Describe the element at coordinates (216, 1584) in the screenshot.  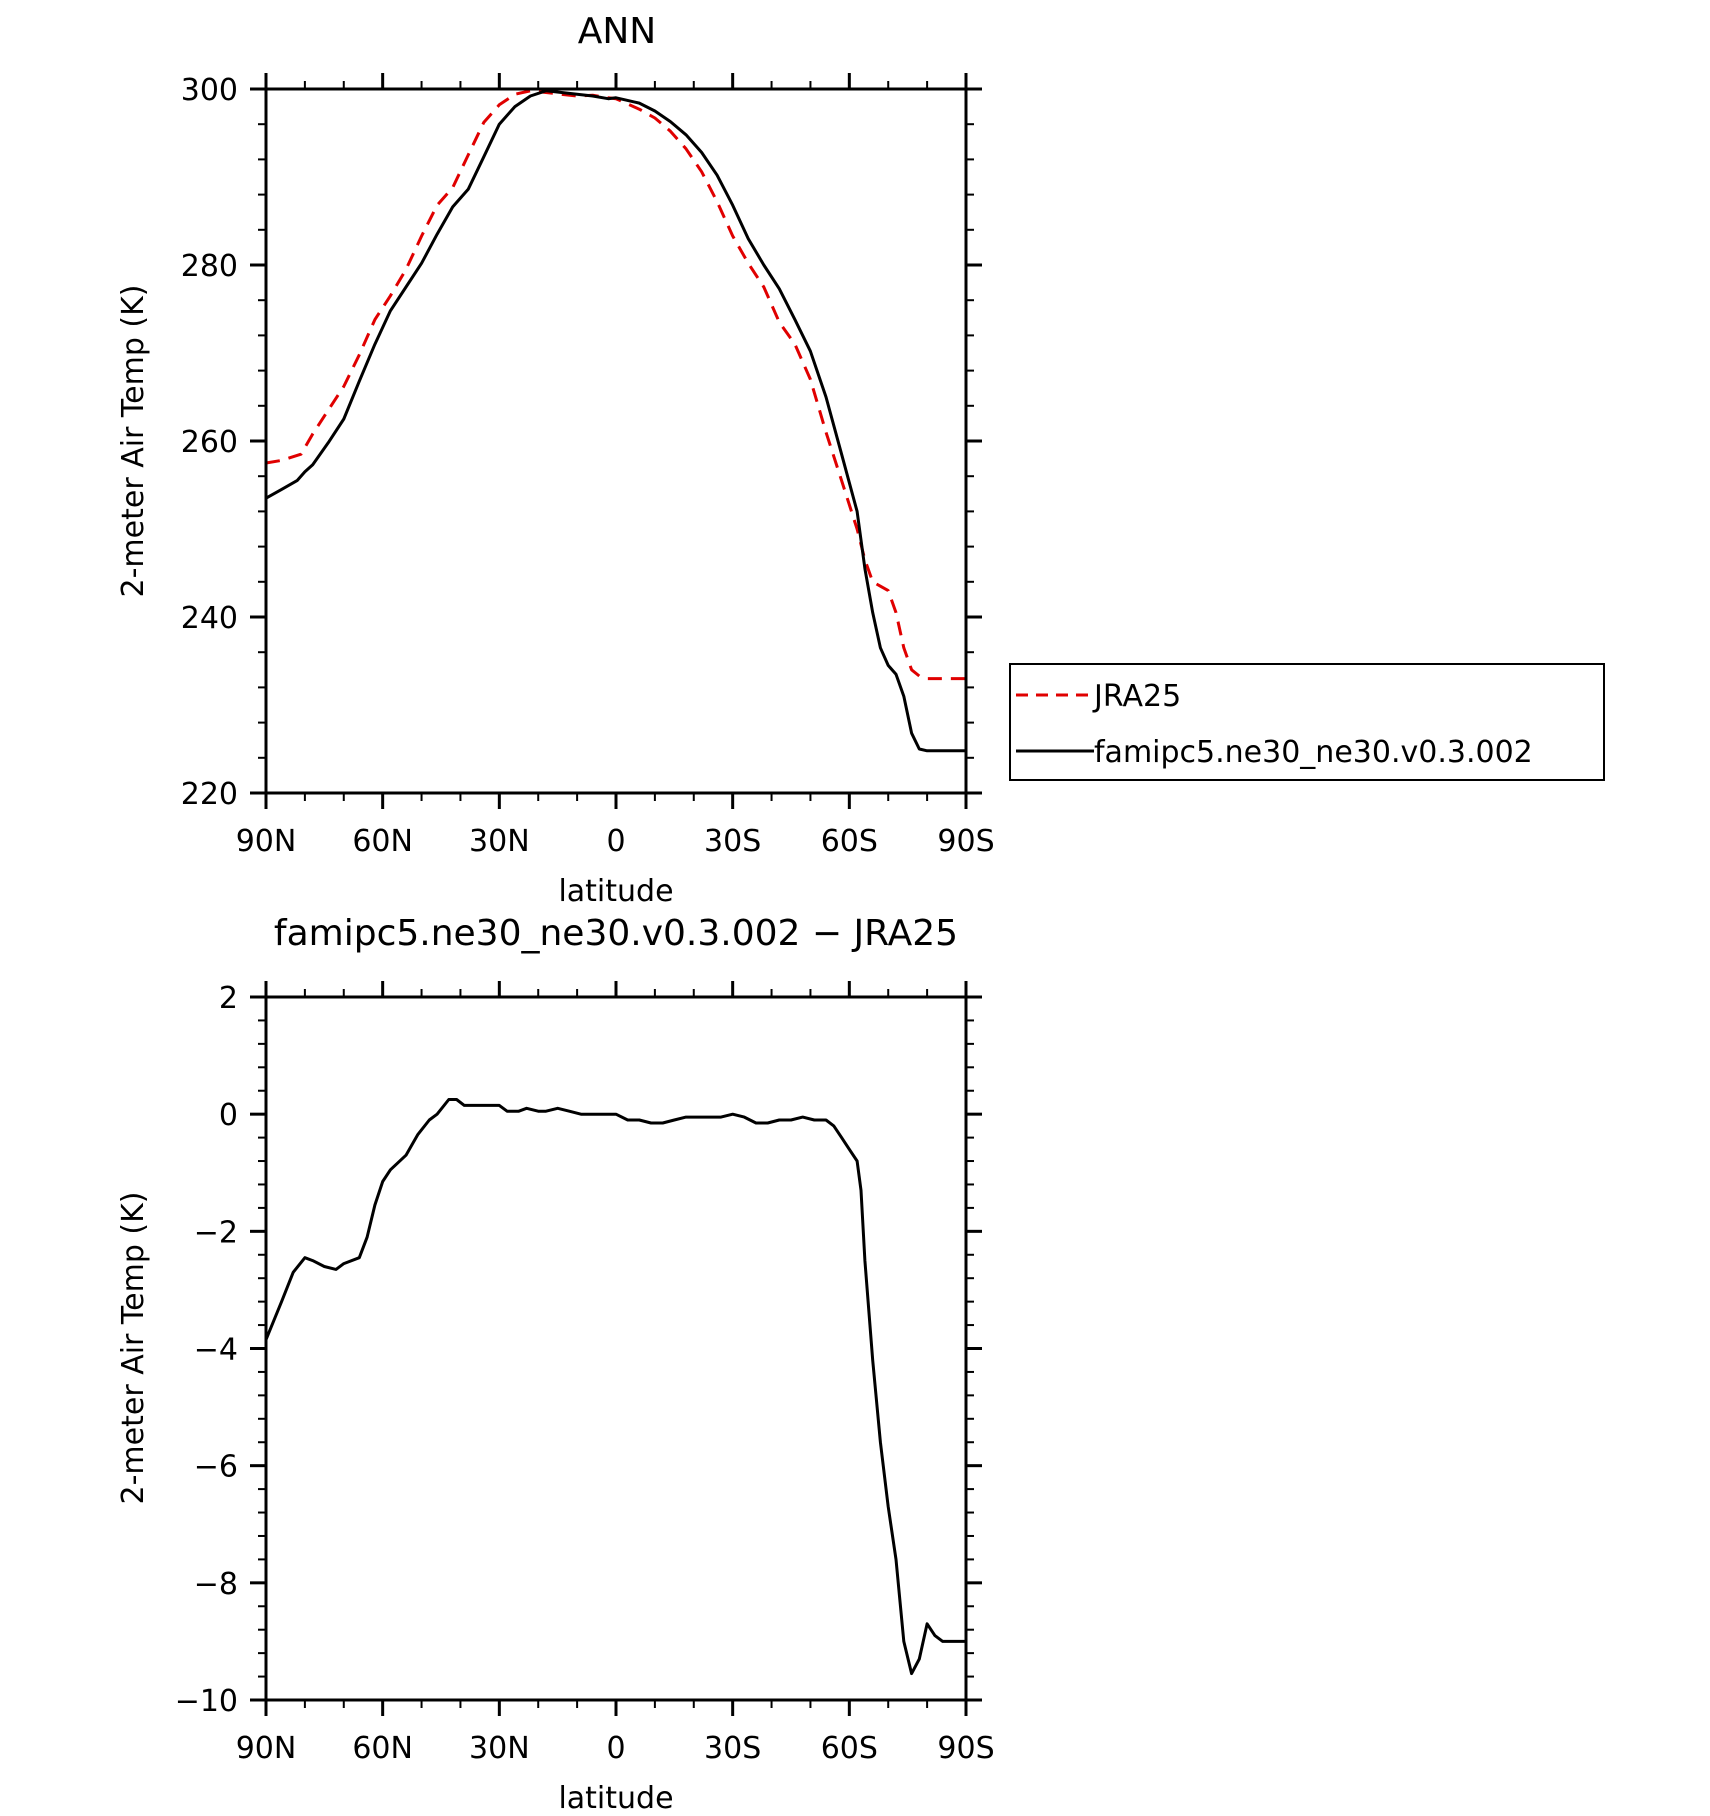
I see `y-tick-label: −8` at that location.